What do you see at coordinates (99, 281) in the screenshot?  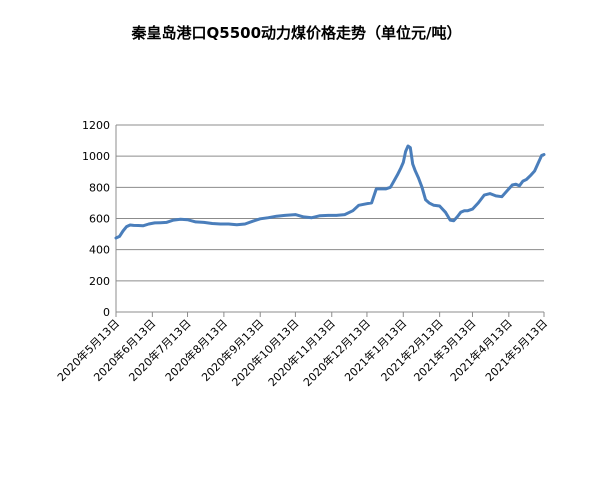 I see `y-tick-label: 200` at bounding box center [99, 281].